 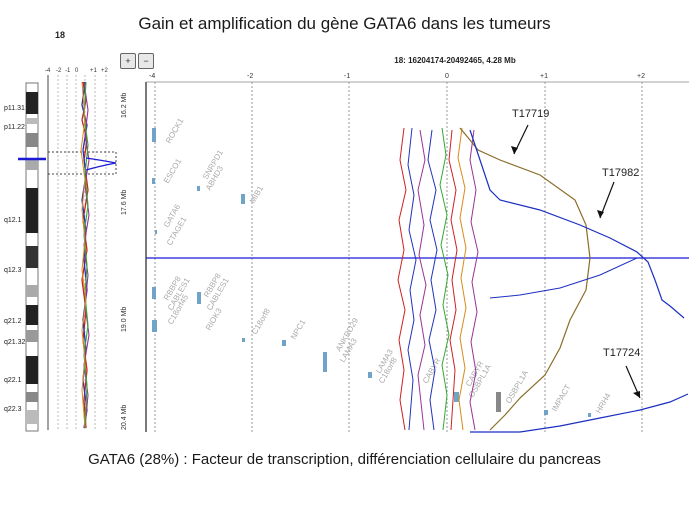 I want to click on band-label: q22.3, so click(x=13, y=409).